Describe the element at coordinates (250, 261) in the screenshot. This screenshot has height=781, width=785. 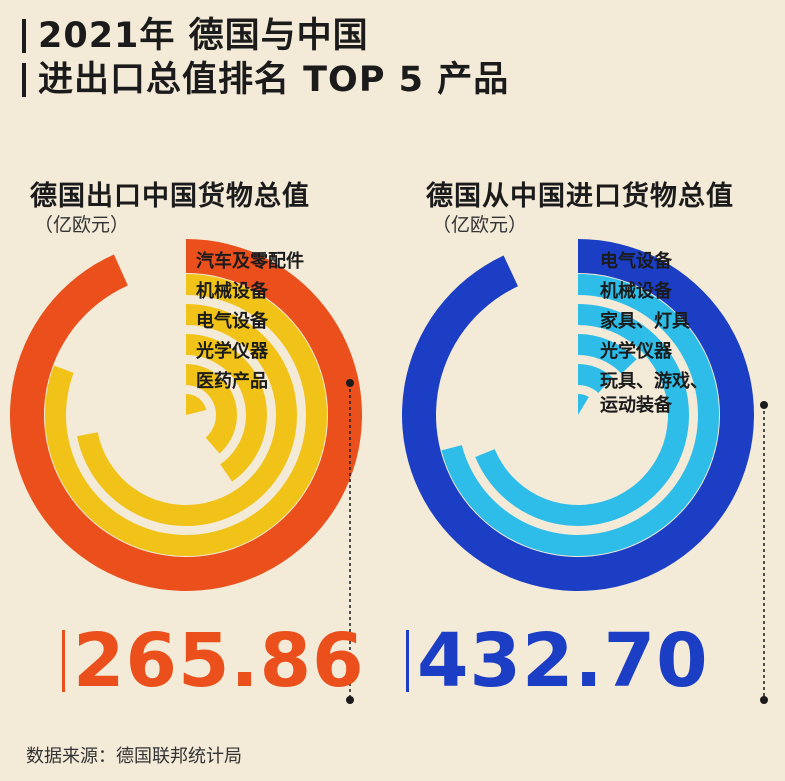
I see `category-label: 汽车及零配件` at that location.